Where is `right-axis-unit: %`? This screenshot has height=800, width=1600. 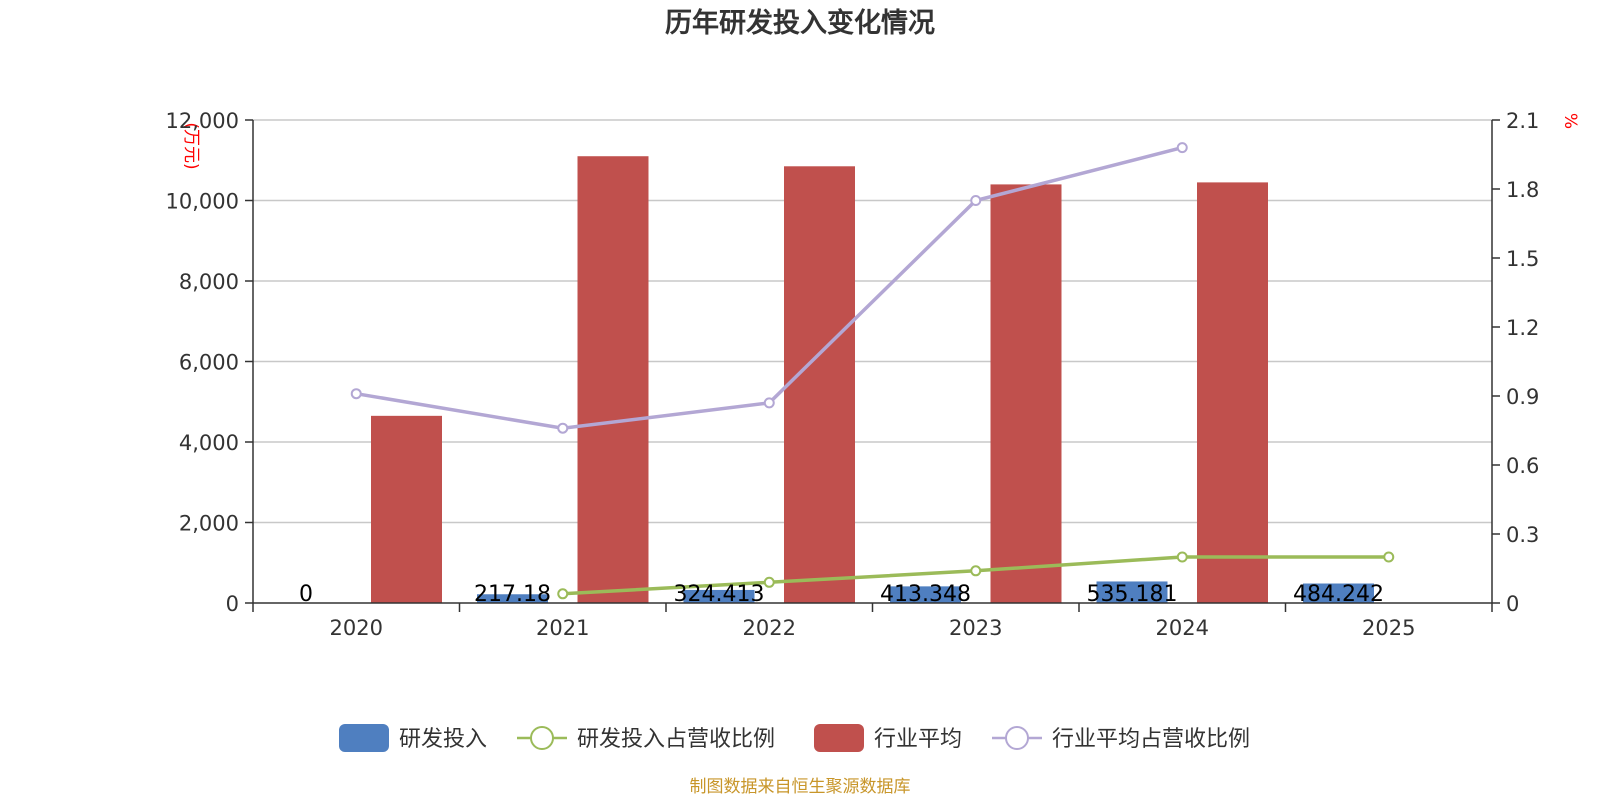
right-axis-unit: % is located at coordinates (1570, 121).